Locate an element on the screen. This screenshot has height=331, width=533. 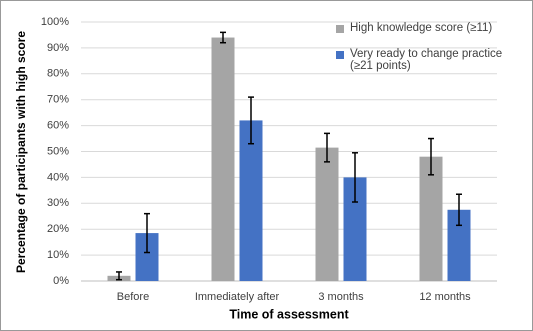
legend-label: High knowledge score (≥11) is located at coordinates (421, 28).